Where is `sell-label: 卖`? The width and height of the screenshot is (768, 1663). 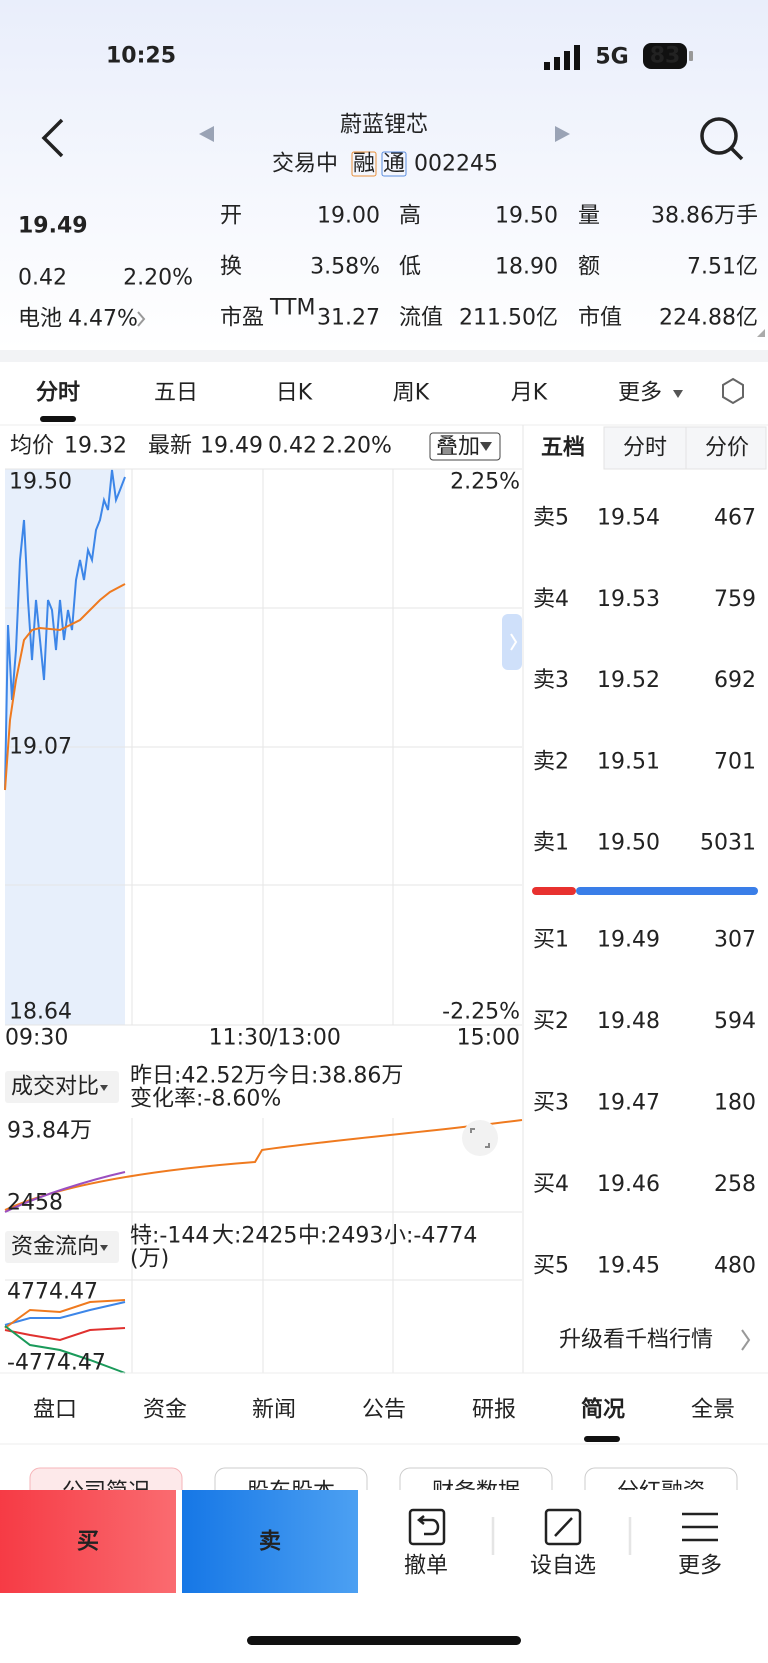
sell-label: 卖 is located at coordinates (270, 1542).